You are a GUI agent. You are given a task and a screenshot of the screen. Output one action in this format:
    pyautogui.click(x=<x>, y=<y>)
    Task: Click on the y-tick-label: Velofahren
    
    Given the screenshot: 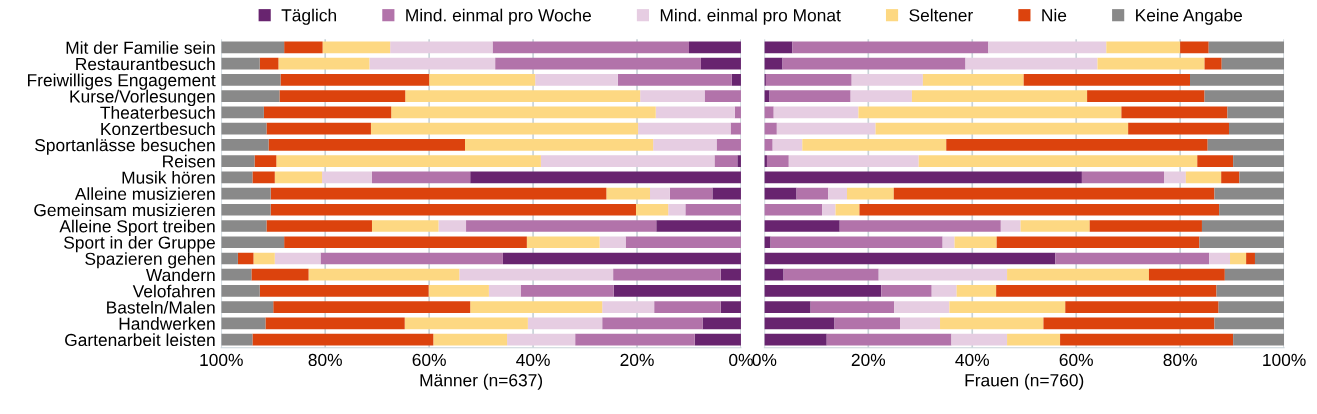 What is the action you would take?
    pyautogui.click(x=173, y=291)
    